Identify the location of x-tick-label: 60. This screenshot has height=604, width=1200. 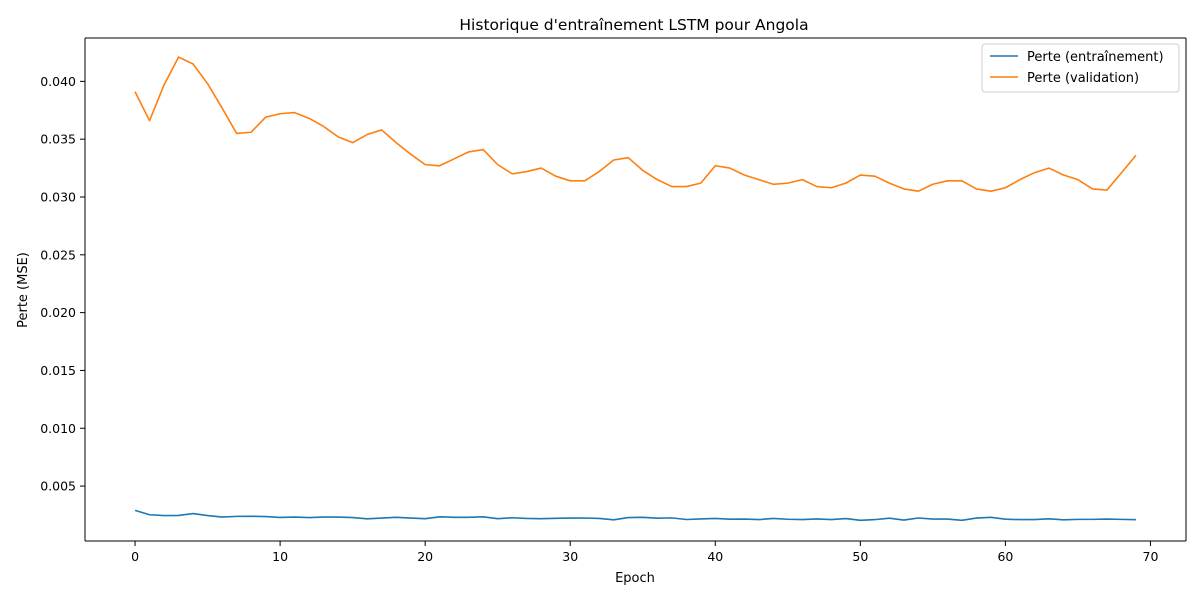
(1005, 556).